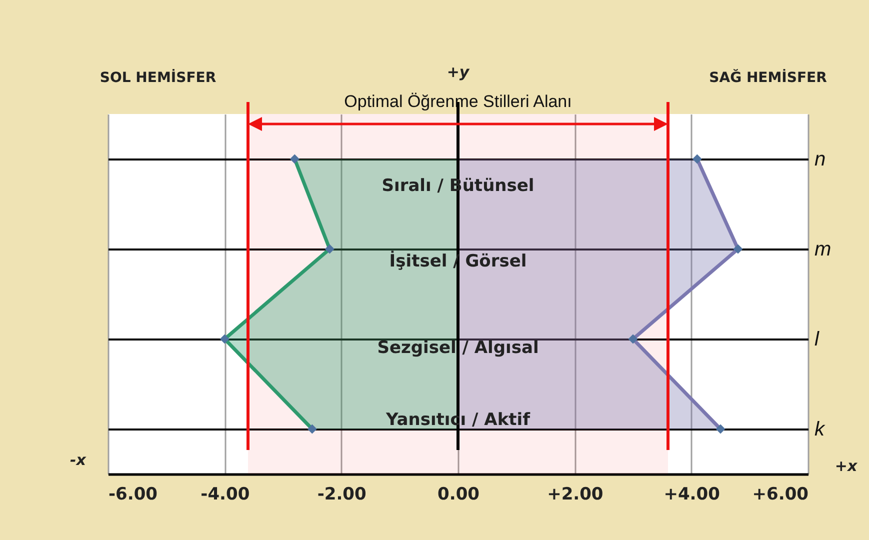 This screenshot has width=869, height=540. I want to click on x-tick-label: +6.00, so click(780, 494).